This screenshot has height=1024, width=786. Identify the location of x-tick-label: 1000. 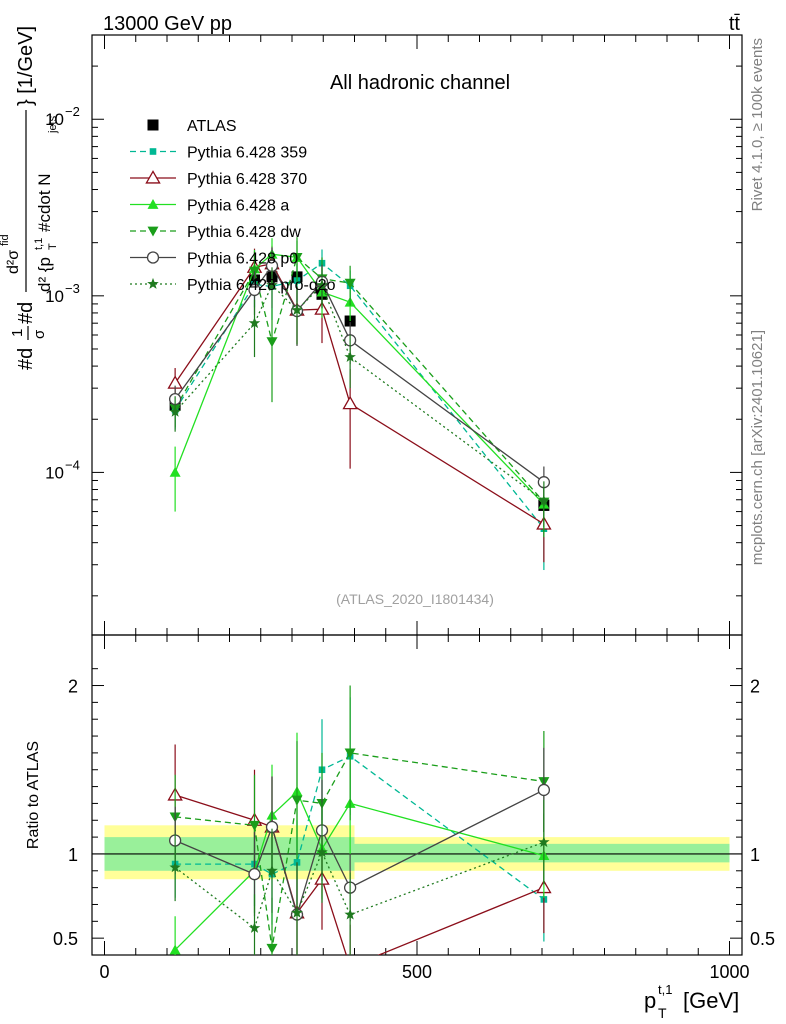
(729, 972).